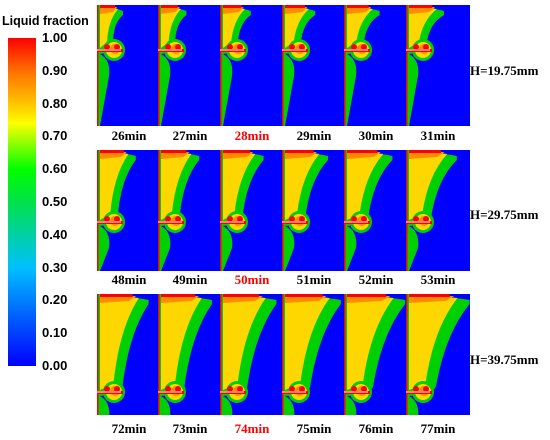 This screenshot has height=440, width=550. I want to click on time-label: 72min, so click(129, 428).